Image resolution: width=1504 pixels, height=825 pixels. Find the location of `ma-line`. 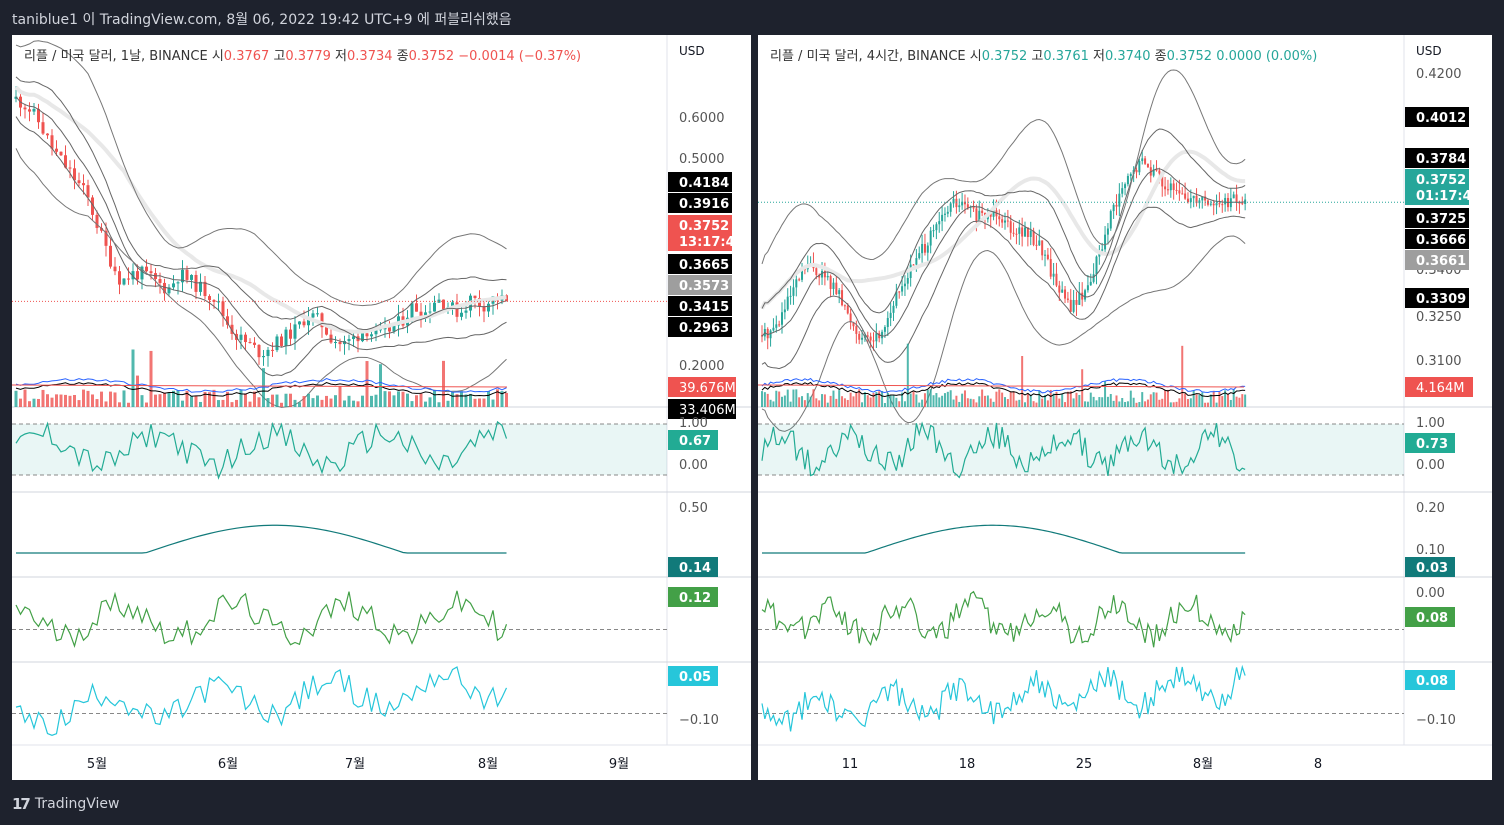

ma-line is located at coordinates (261, 222).